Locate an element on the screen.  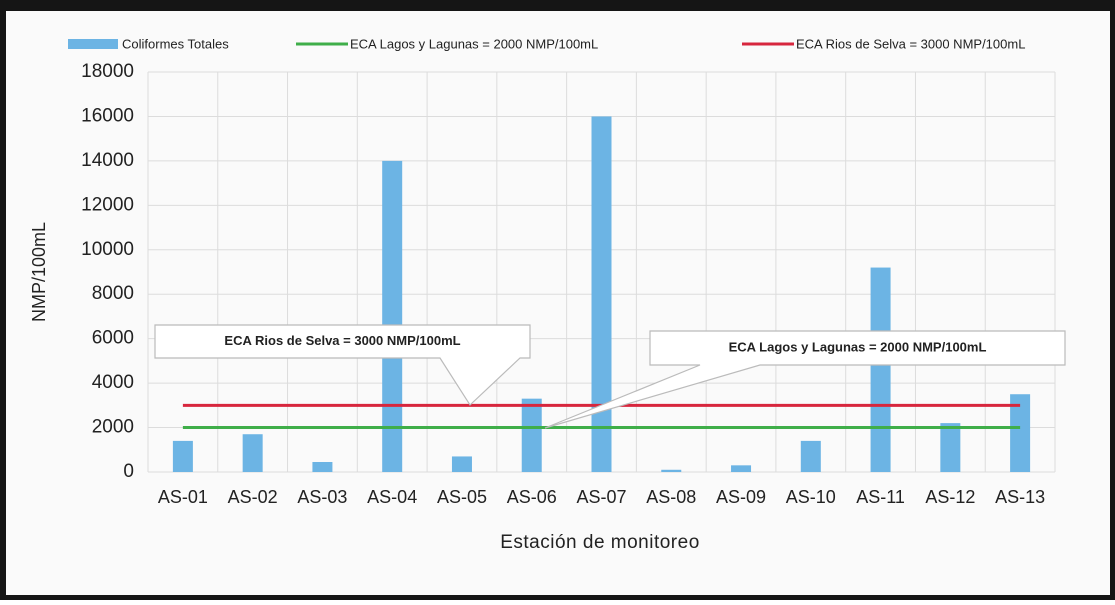
x-tick-label: AS-09 is located at coordinates (741, 497).